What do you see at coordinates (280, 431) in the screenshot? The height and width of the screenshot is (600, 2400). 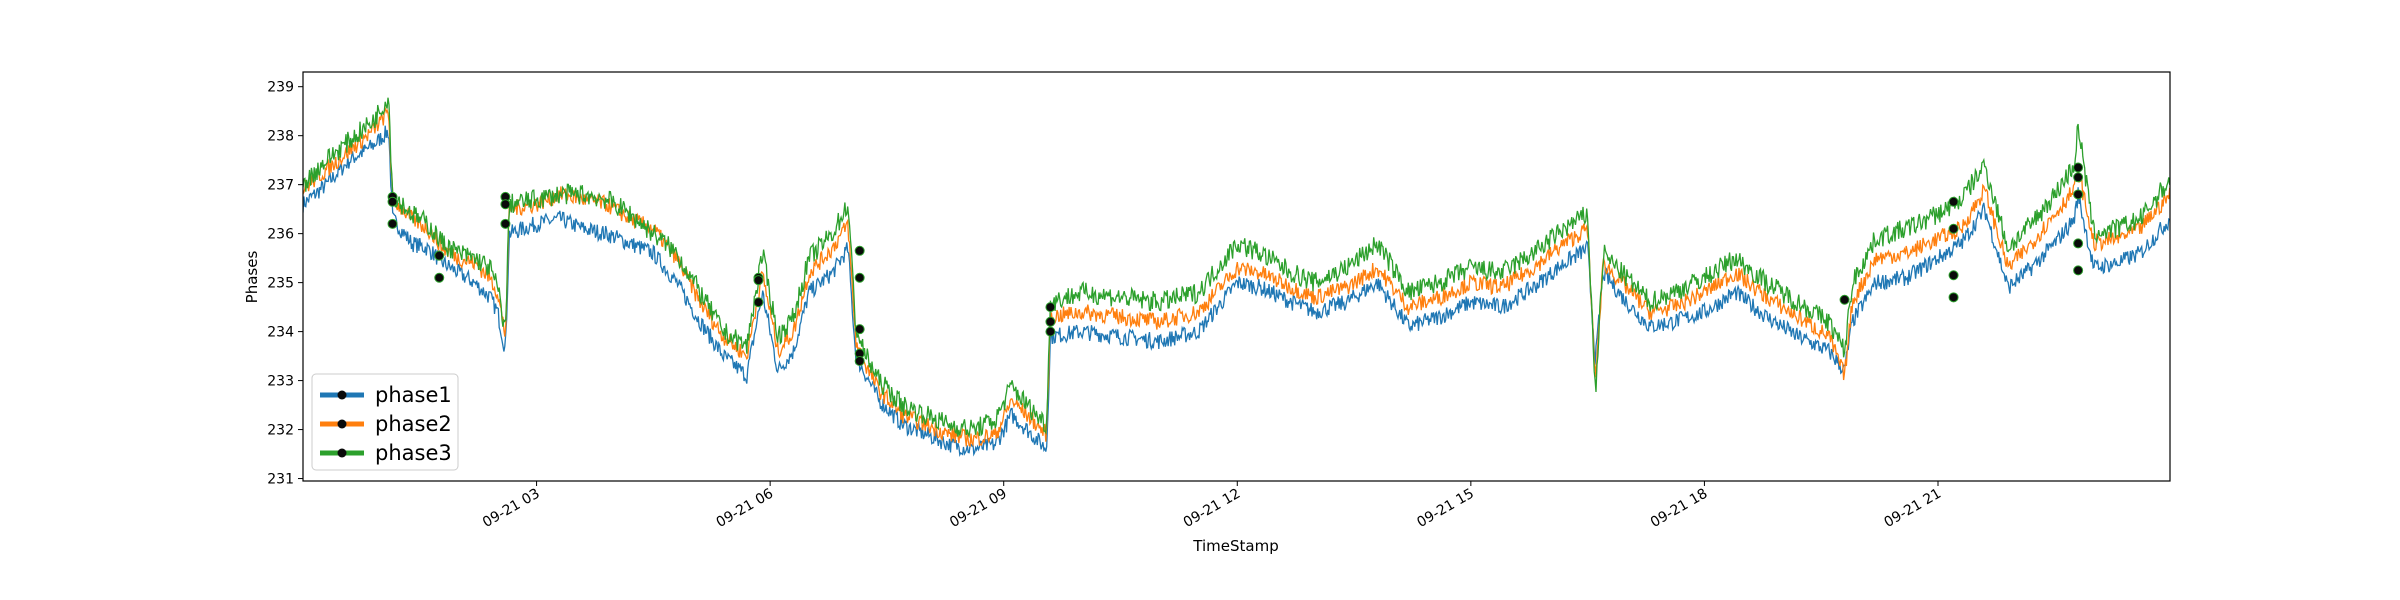 I see `y-tick-label: 232` at bounding box center [280, 431].